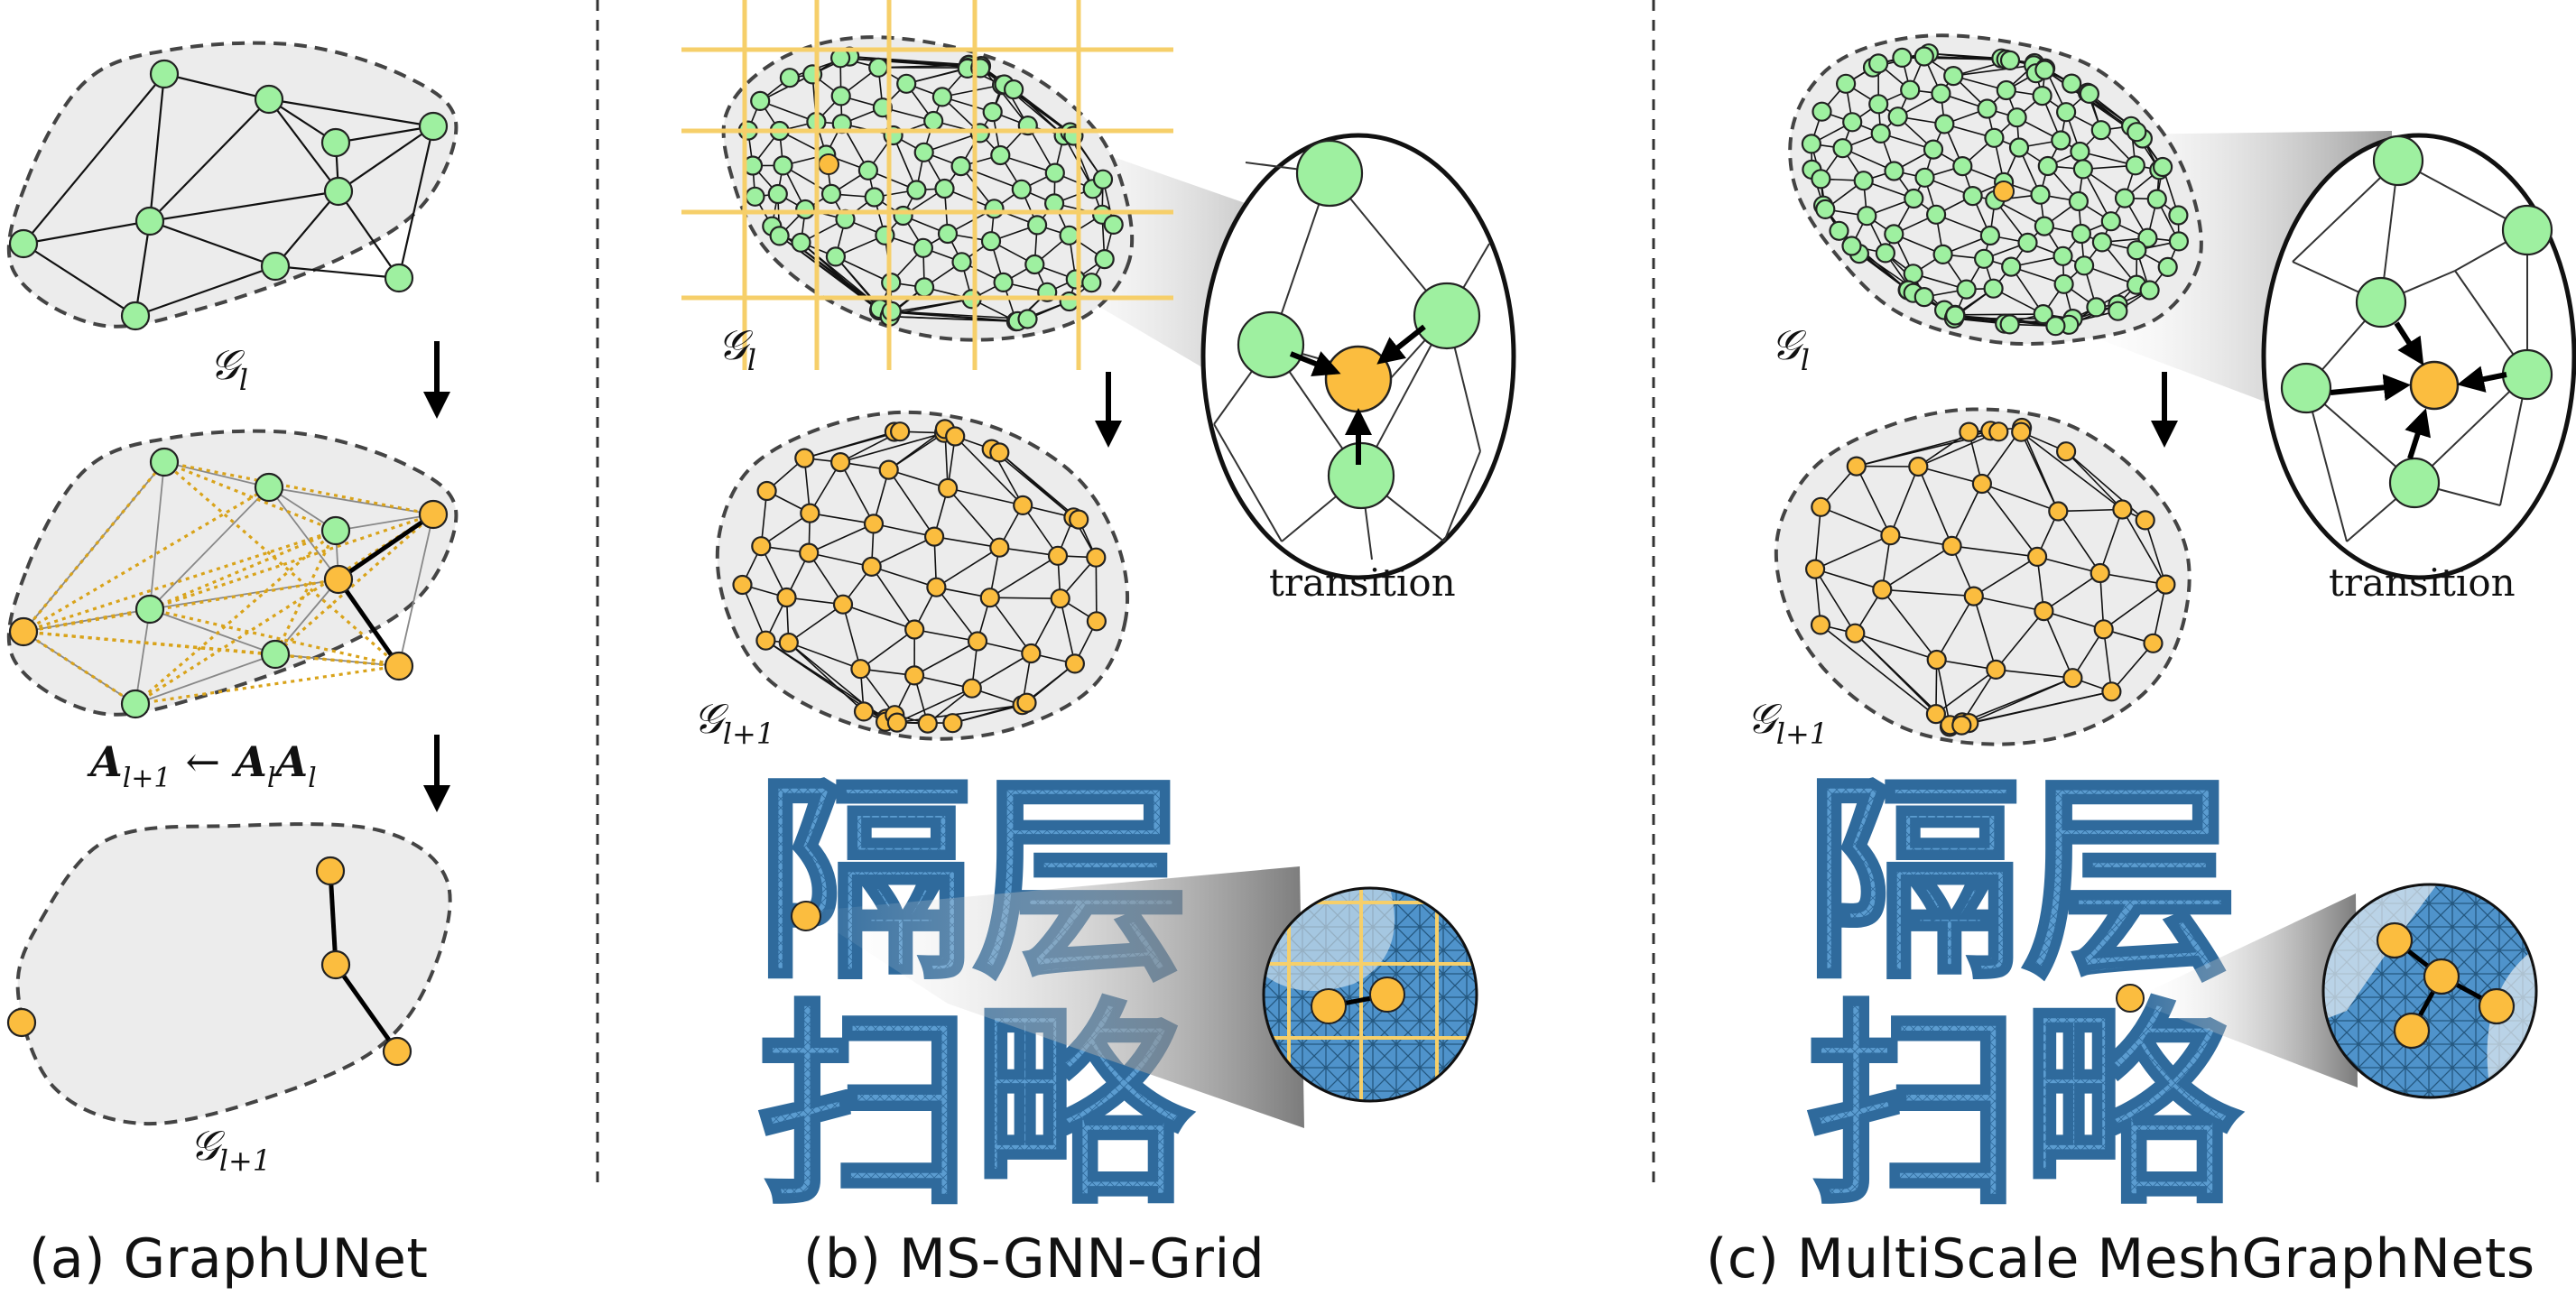 This screenshot has width=2576, height=1296. I want to click on glyph-zoom-c, so click(2327, 991).